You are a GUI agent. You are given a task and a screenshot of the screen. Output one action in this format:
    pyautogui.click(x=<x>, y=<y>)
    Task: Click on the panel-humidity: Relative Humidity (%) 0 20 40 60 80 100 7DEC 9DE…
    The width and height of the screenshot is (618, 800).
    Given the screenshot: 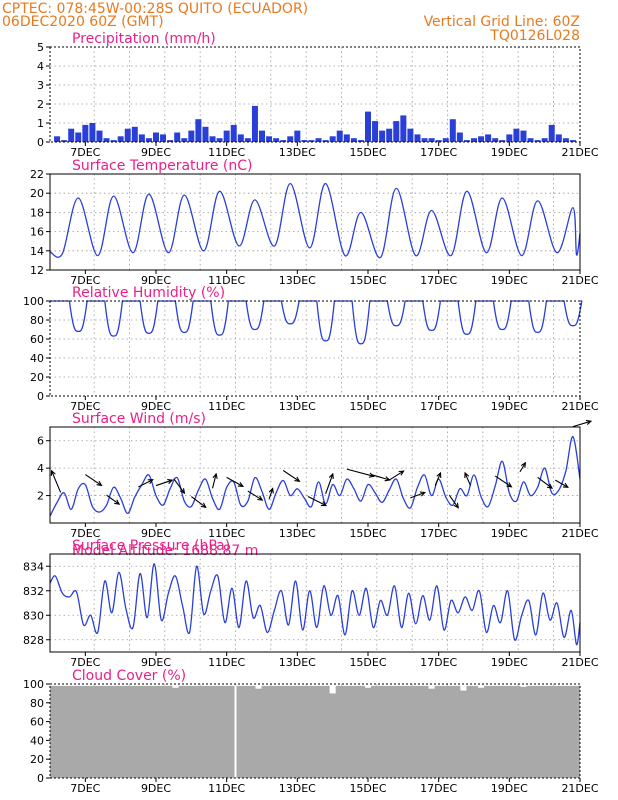 What is the action you would take?
    pyautogui.click(x=311, y=349)
    